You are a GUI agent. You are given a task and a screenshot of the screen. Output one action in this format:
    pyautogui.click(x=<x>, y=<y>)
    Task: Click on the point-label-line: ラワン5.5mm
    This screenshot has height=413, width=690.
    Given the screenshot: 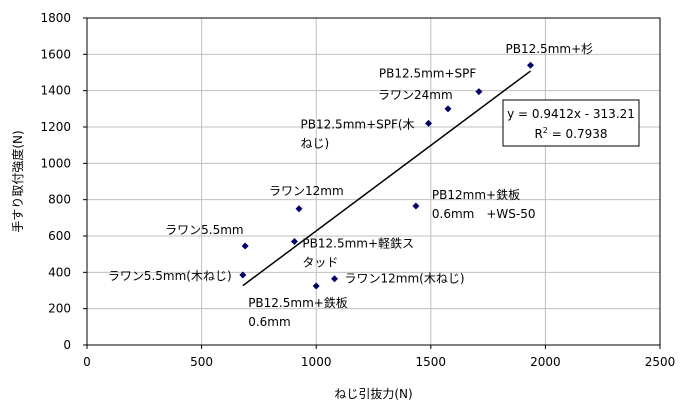 What is the action you would take?
    pyautogui.click(x=204, y=230)
    